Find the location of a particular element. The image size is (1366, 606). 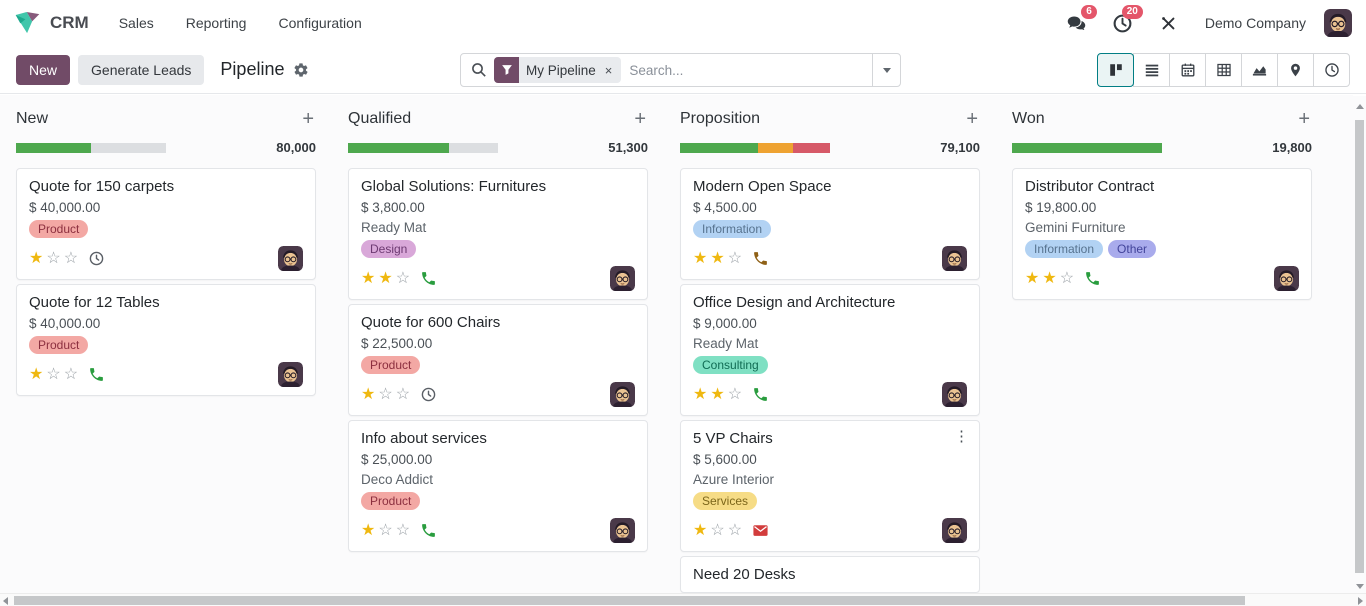

pipeline-settings-button is located at coordinates (301, 70).